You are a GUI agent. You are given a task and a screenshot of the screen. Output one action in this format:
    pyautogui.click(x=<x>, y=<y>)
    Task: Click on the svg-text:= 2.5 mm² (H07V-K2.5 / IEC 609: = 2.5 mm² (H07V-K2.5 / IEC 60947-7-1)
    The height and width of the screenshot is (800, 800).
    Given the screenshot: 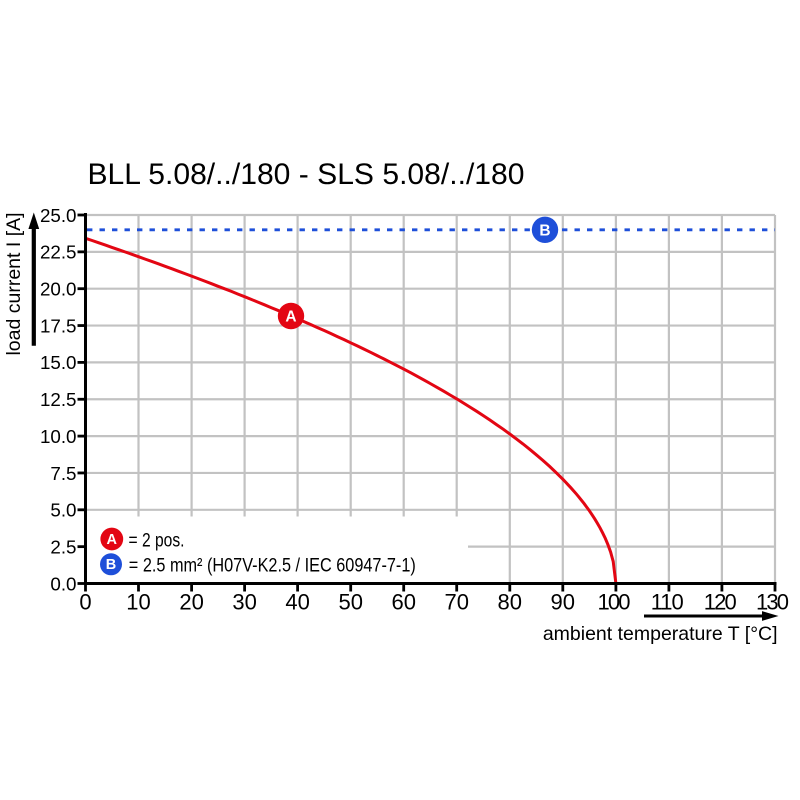 What is the action you would take?
    pyautogui.click(x=272, y=566)
    